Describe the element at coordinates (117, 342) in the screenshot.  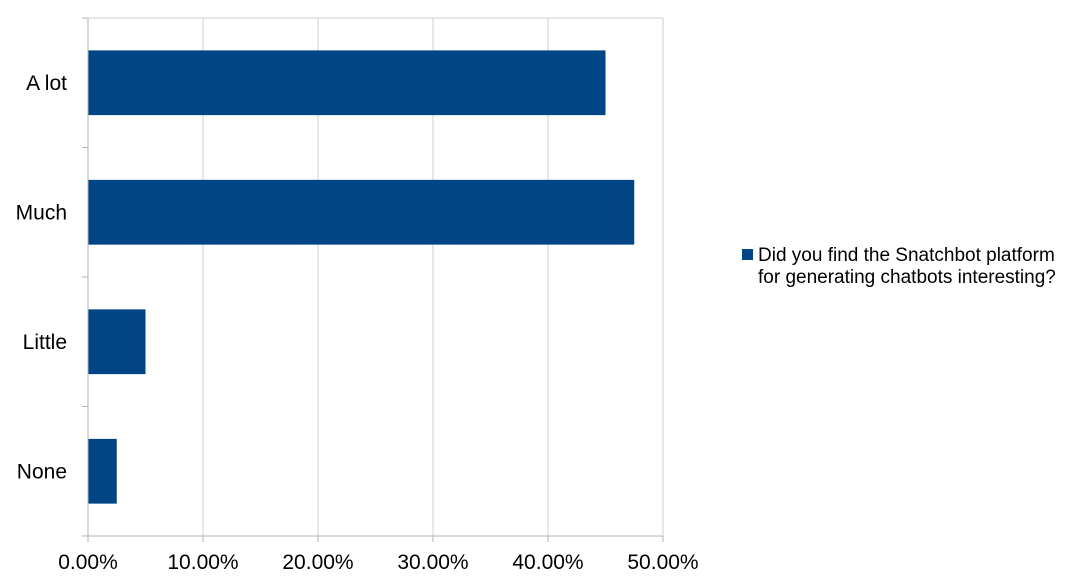
I see `bar-little` at that location.